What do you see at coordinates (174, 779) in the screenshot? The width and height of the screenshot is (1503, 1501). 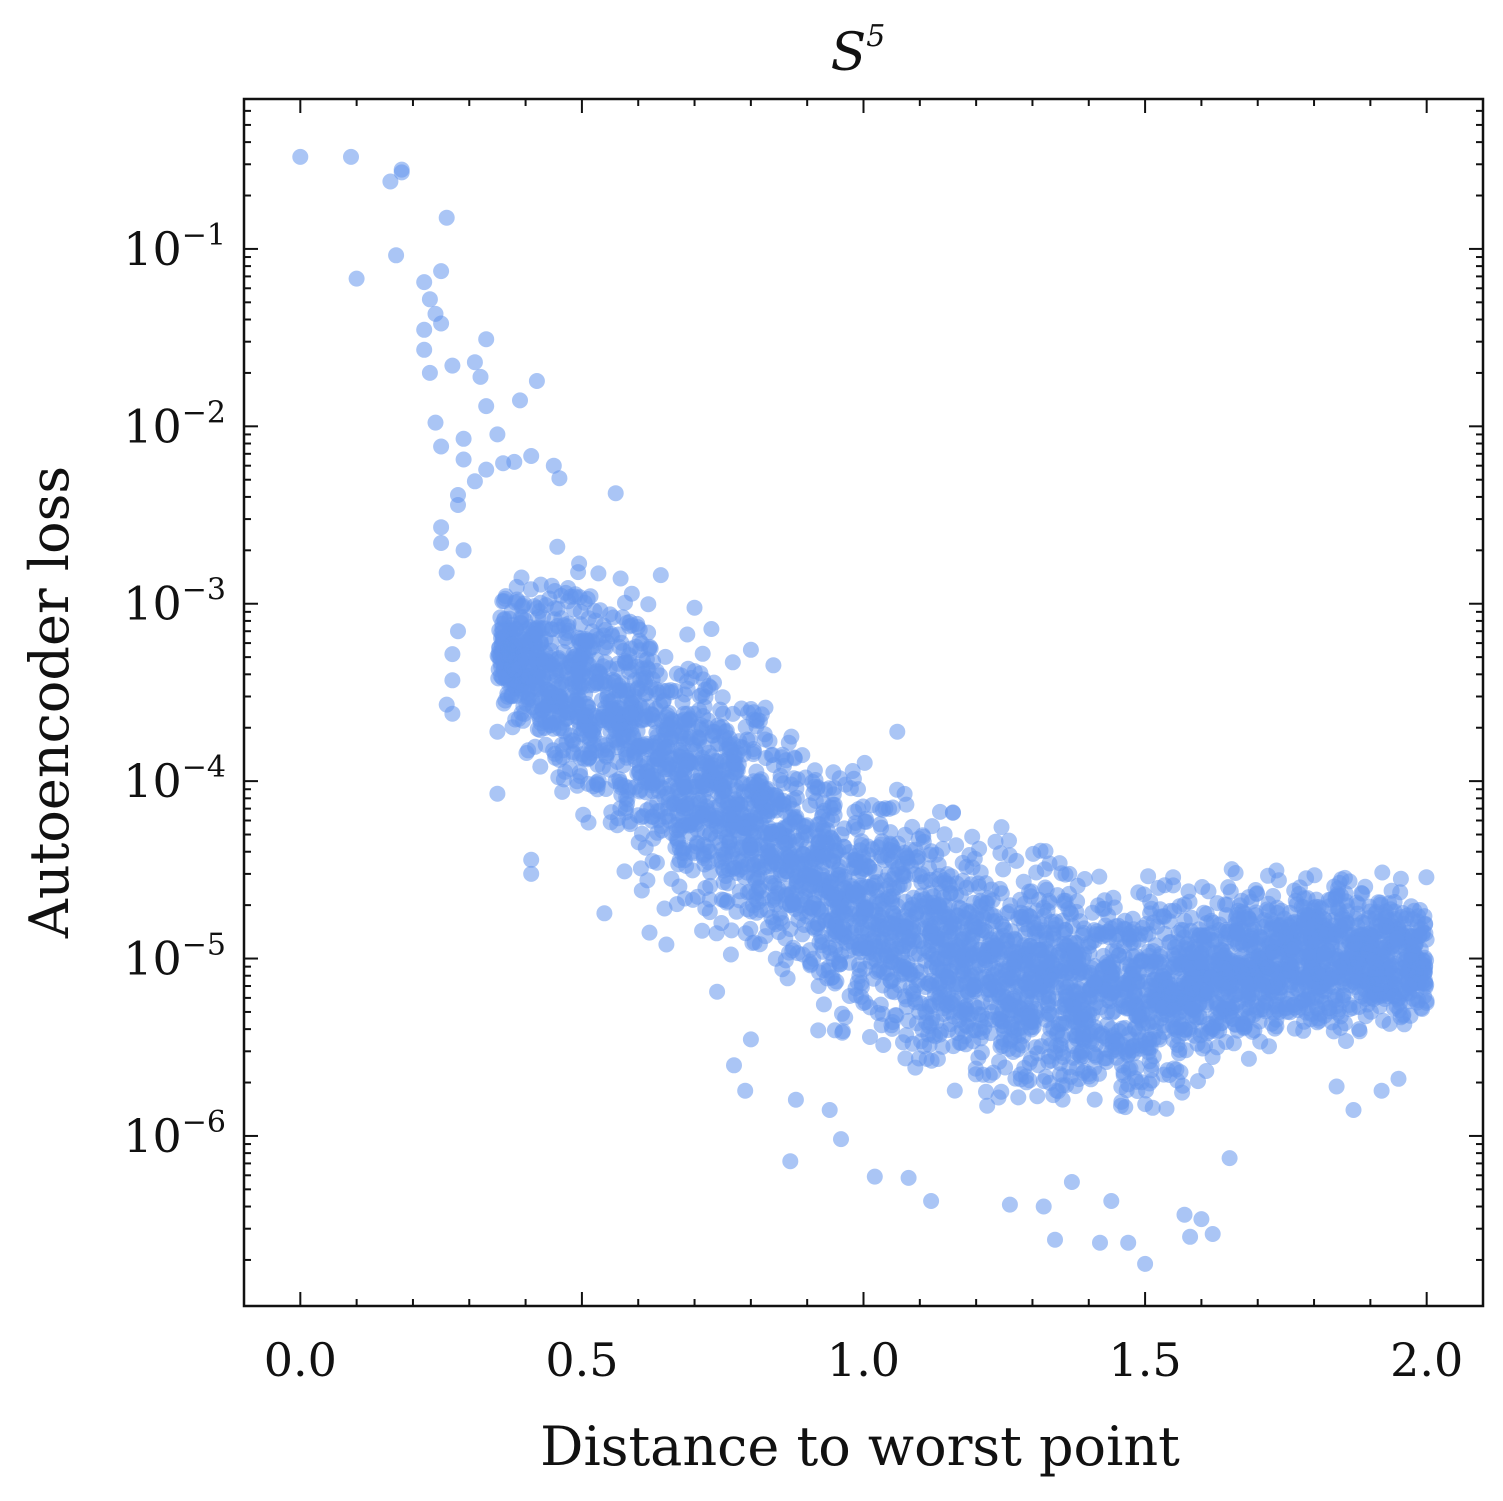 I see `y-tick-label: 10−4` at bounding box center [174, 779].